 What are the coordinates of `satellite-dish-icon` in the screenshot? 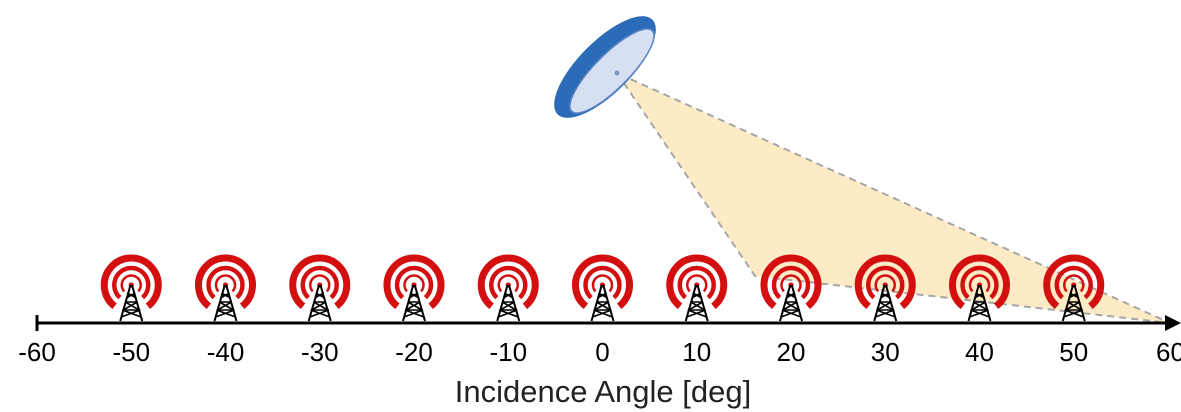 It's located at (605, 67).